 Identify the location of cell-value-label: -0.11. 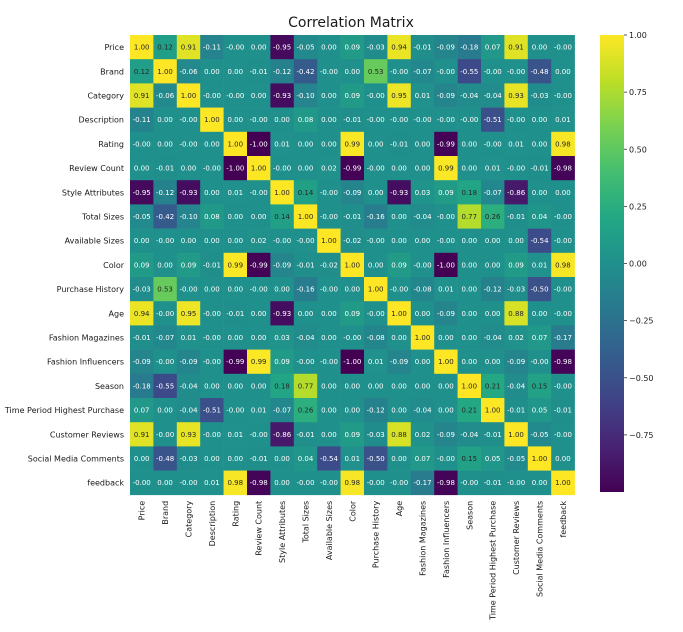
(142, 120).